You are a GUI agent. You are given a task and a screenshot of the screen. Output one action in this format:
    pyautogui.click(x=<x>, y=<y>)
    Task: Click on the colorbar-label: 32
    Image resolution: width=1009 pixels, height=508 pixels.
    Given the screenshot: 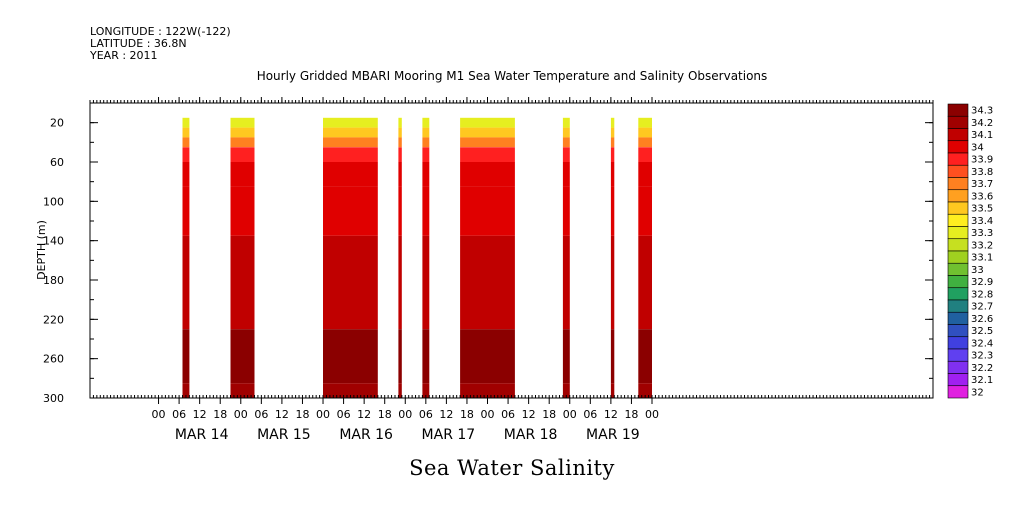 What is the action you would take?
    pyautogui.click(x=977, y=392)
    